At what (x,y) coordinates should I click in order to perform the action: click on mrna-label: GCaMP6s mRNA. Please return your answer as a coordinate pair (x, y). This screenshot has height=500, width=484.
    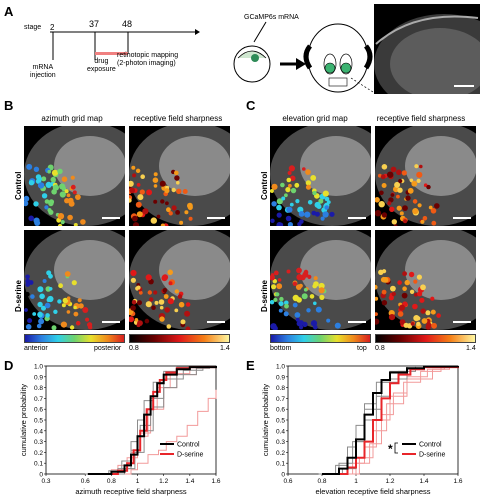
    Looking at the image, I should click on (271, 17).